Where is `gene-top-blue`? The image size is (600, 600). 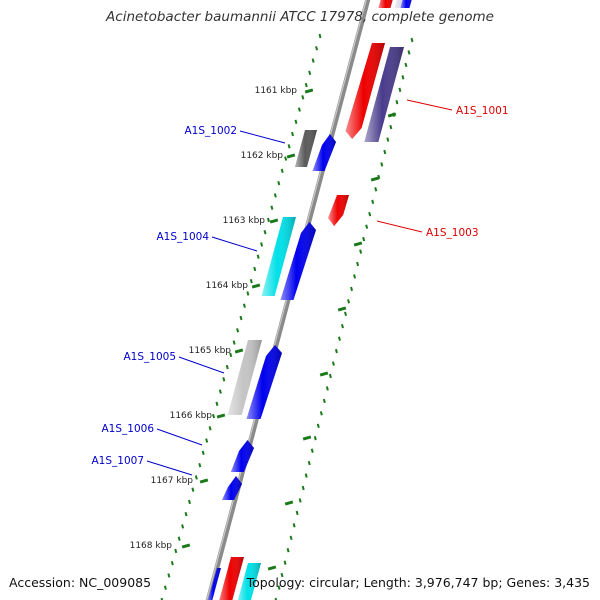
gene-top-blue is located at coordinates (406, 4).